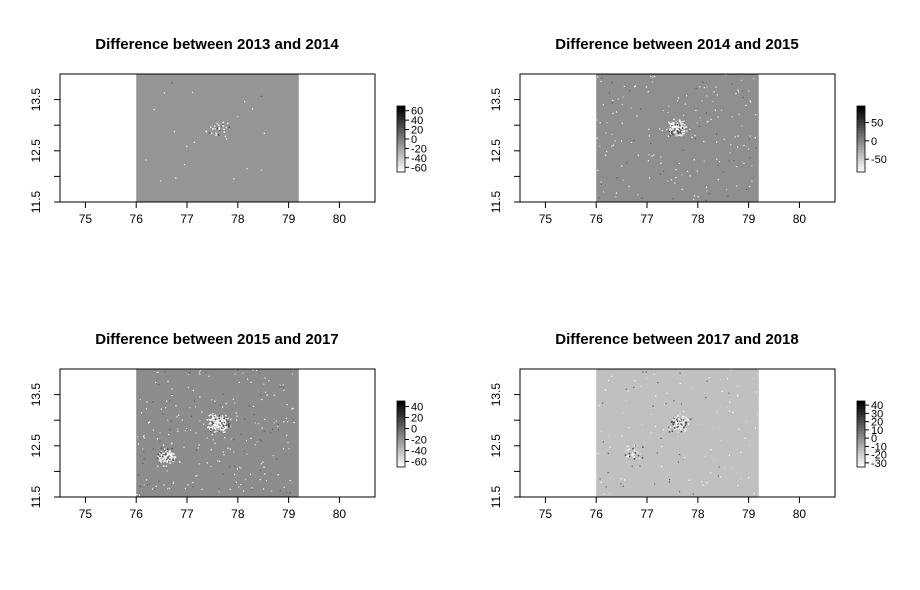 The image size is (920, 590). Describe the element at coordinates (419, 441) in the screenshot. I see `legend-tick-label: -20` at that location.